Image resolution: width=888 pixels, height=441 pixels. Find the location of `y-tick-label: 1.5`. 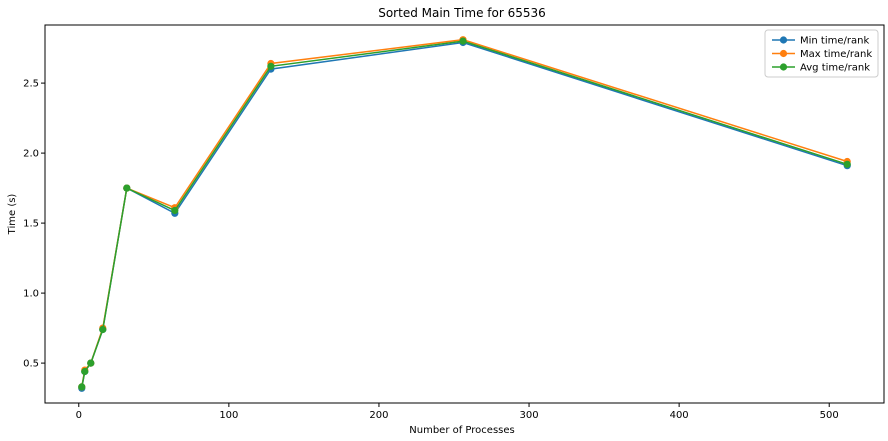

y-tick-label: 1.5 is located at coordinates (31, 224).